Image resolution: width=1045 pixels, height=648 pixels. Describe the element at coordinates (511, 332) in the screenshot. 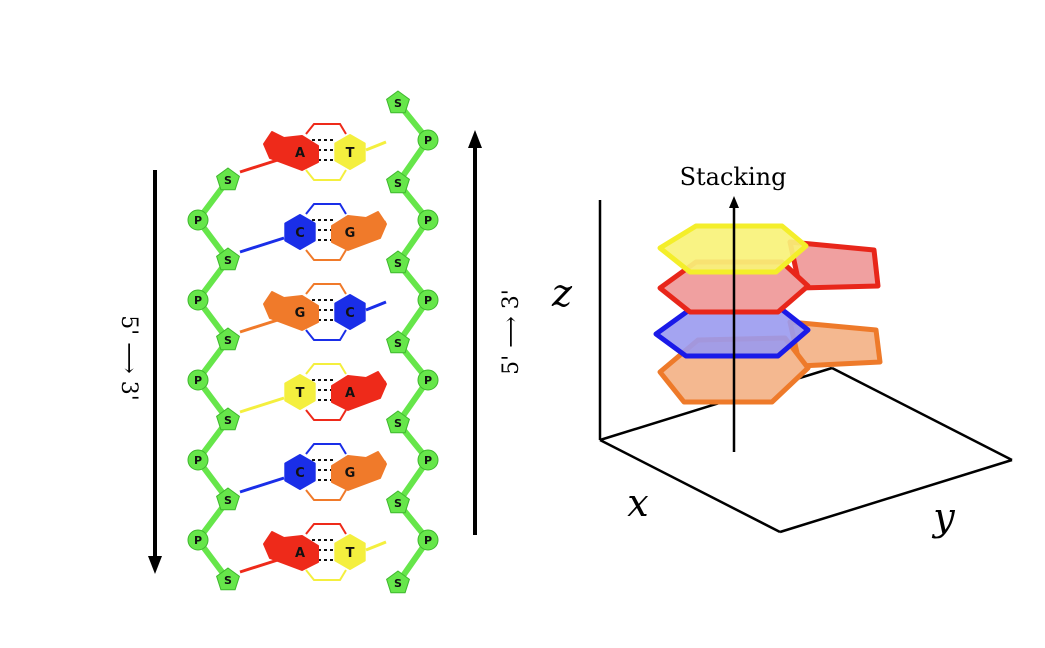

I see `right-strand-direction: 5' ⟶ 3'` at that location.